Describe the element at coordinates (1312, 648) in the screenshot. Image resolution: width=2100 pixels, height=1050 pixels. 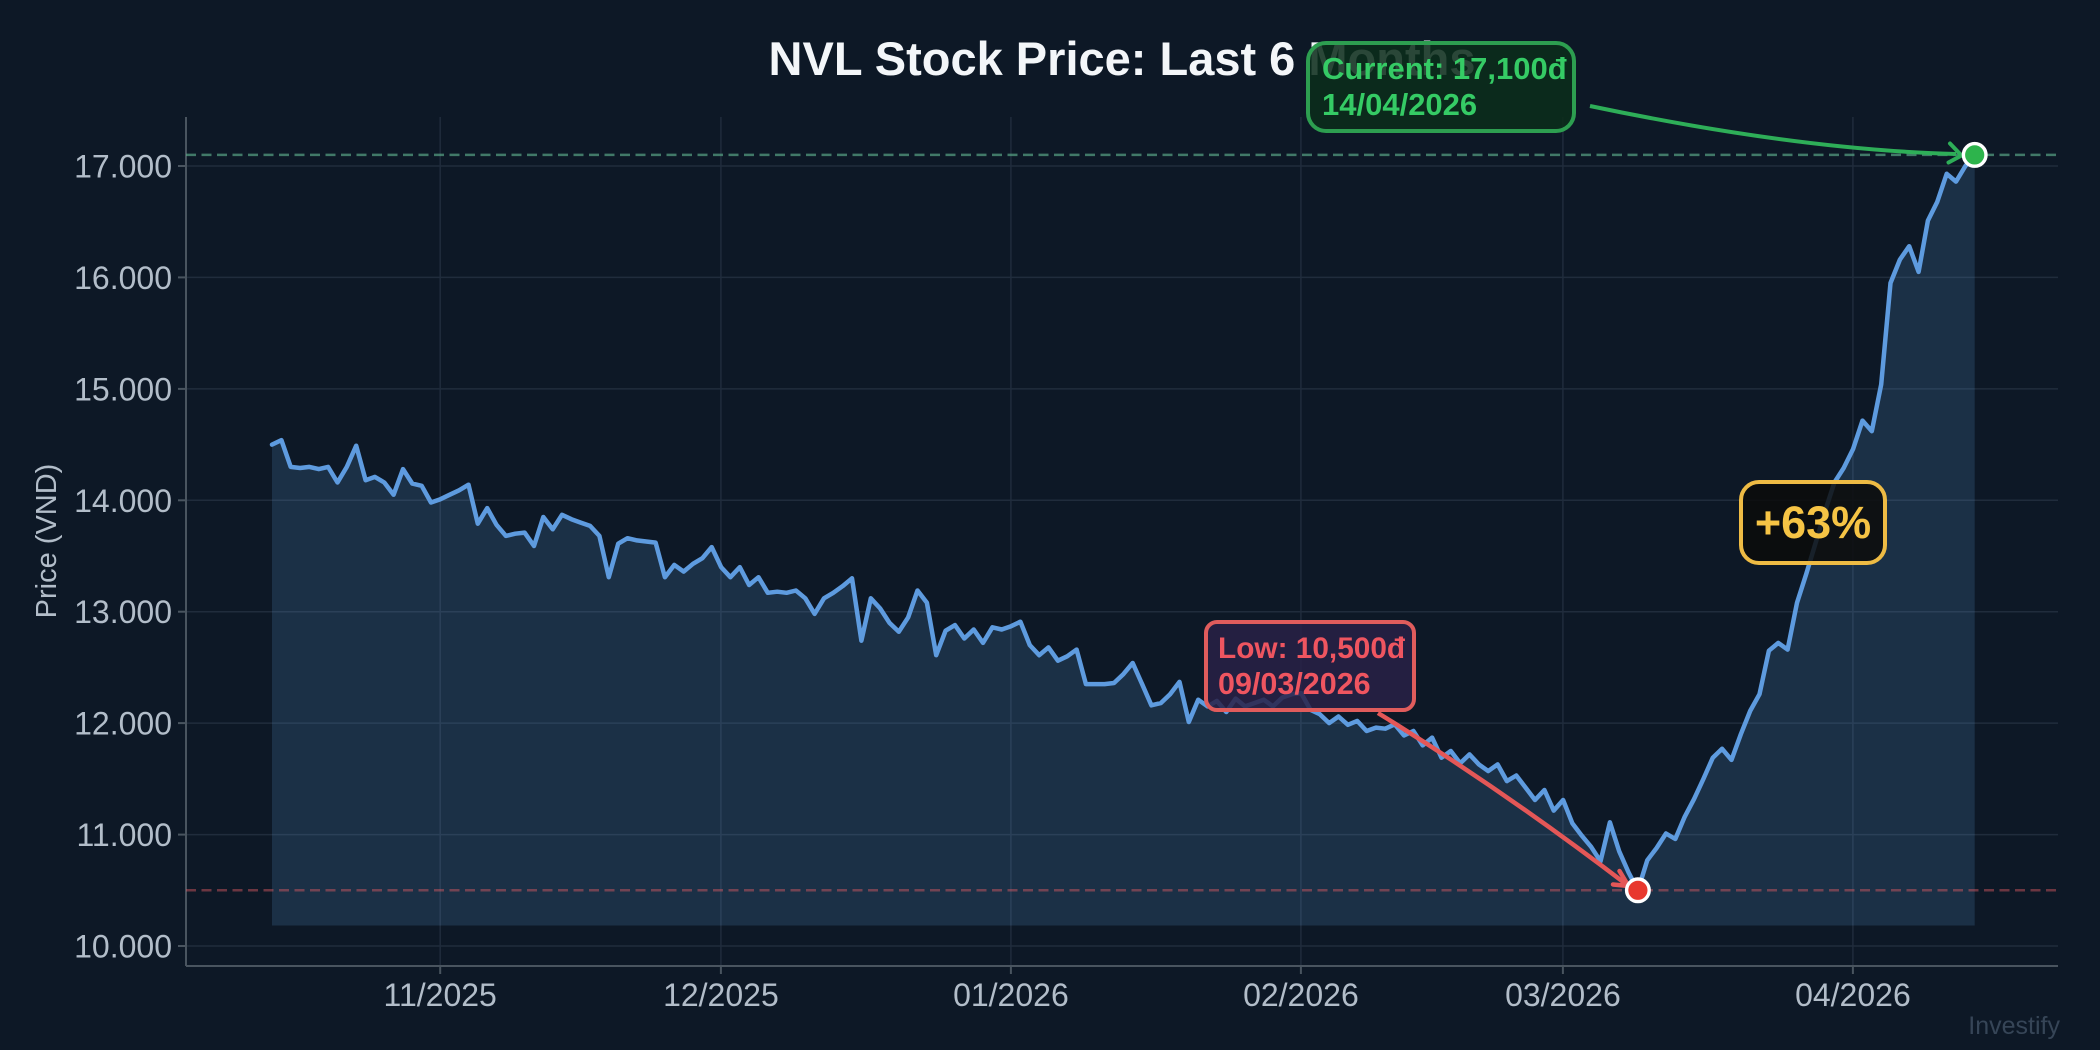
I see `svg-text: Low: 10,500đ` at that location.